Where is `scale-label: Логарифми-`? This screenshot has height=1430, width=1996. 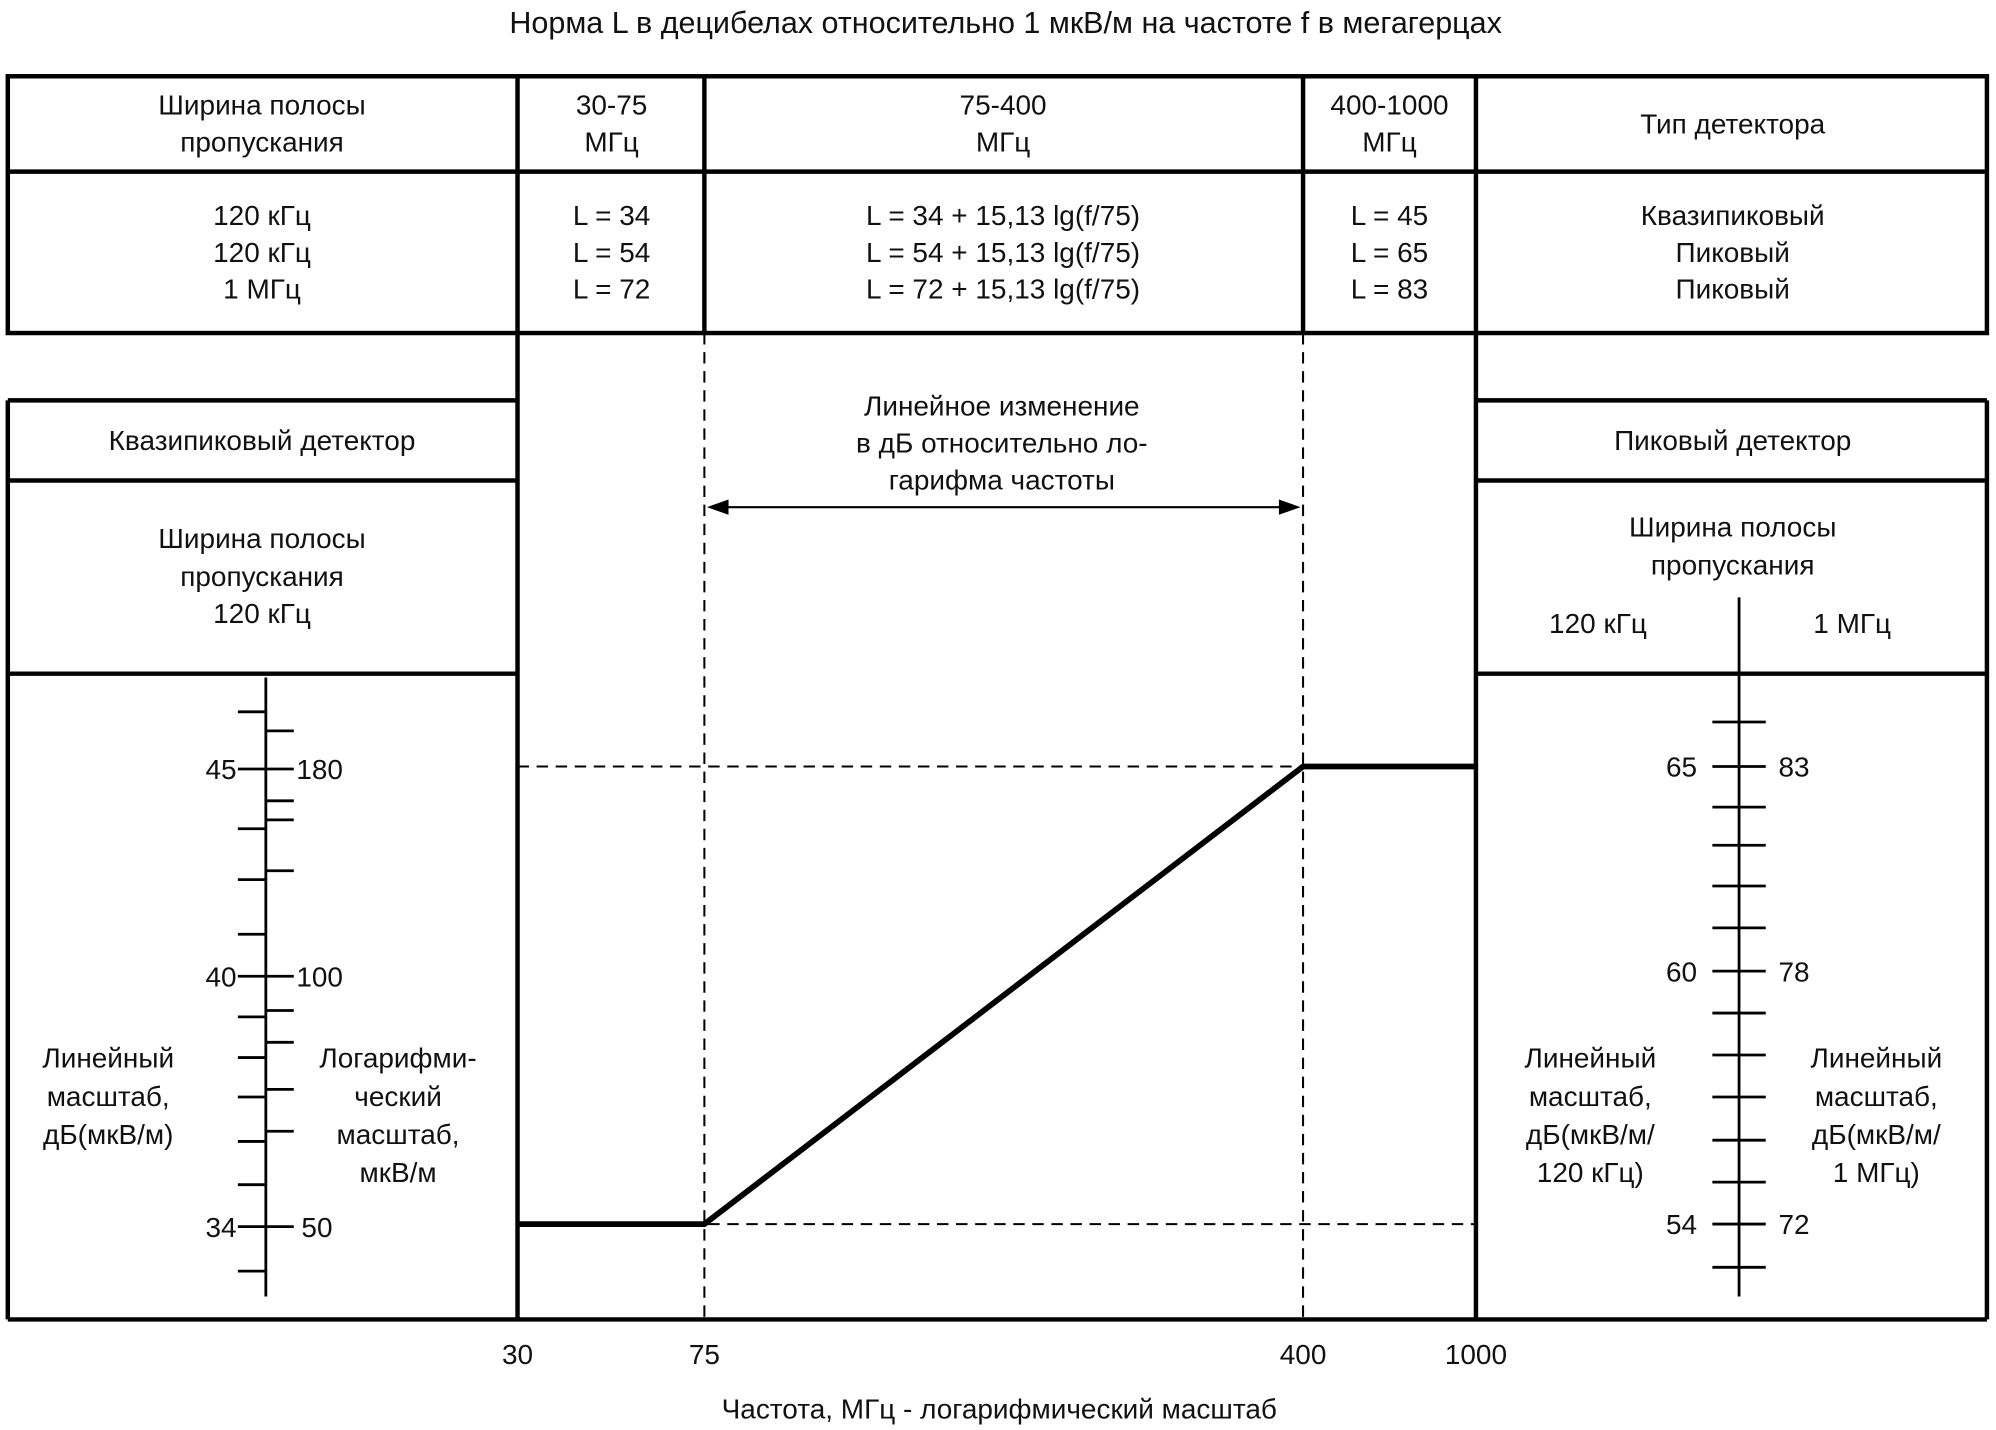 scale-label: Логарифми- is located at coordinates (397, 1058).